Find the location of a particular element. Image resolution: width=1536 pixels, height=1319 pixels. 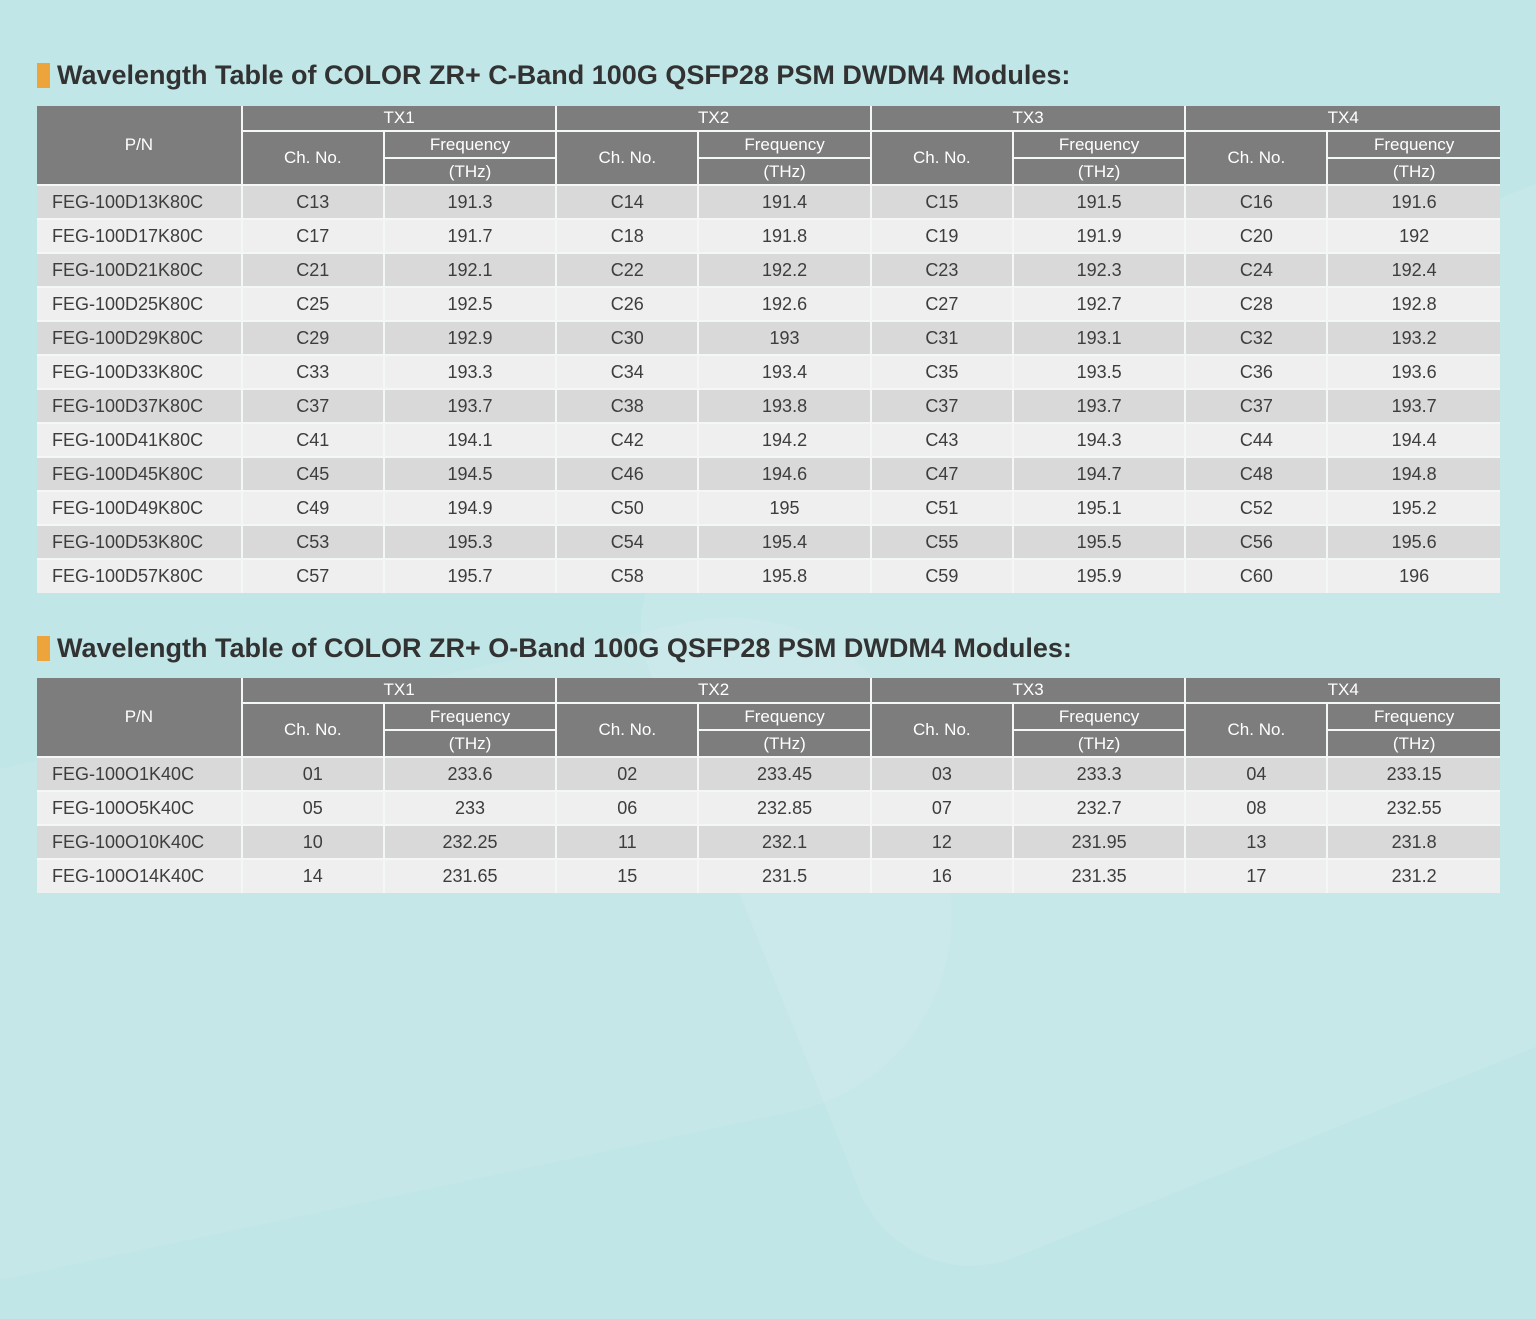

cell-channel: C38 is located at coordinates (627, 406).